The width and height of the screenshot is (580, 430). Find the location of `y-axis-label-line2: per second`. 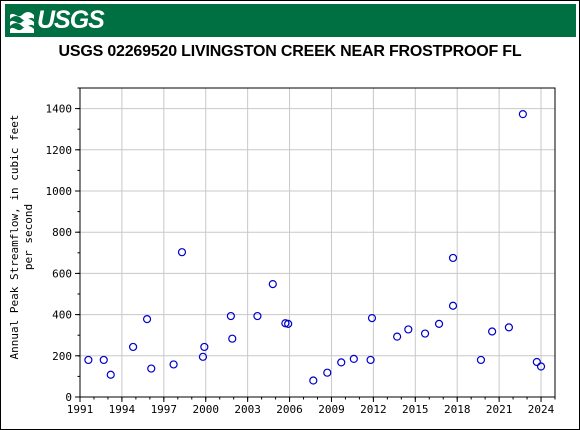

y-axis-label-line2: per second is located at coordinates (28, 237).